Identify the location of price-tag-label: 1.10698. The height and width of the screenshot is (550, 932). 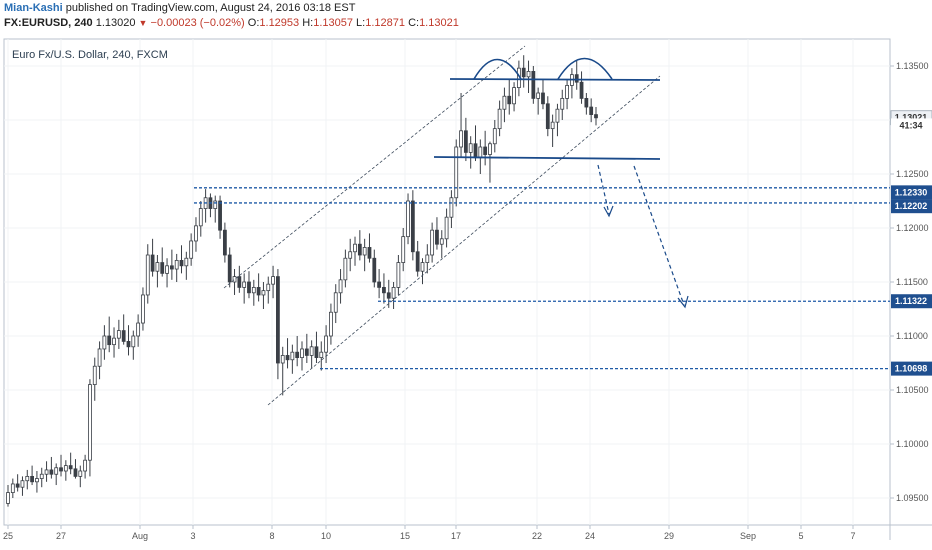
(911, 369).